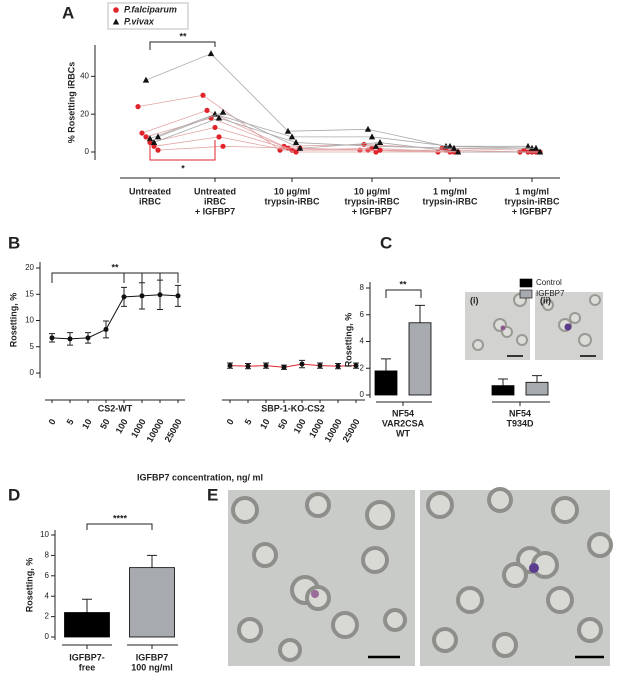 The height and width of the screenshot is (679, 617). What do you see at coordinates (520, 423) in the screenshot?
I see `x-tick-label: T934D` at bounding box center [520, 423].